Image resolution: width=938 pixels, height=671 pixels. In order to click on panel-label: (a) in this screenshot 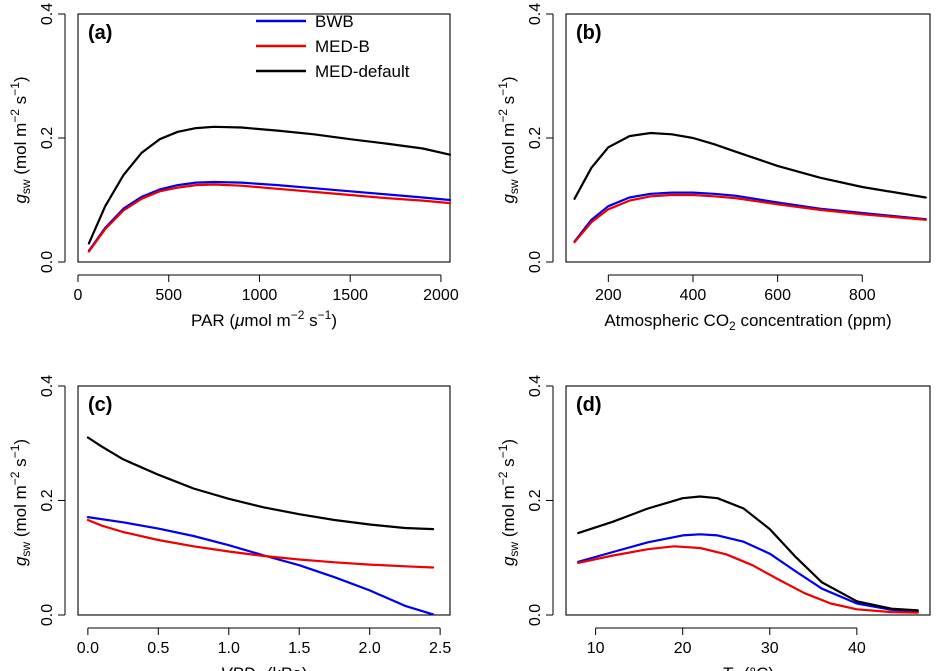, I will do `click(100, 33)`.